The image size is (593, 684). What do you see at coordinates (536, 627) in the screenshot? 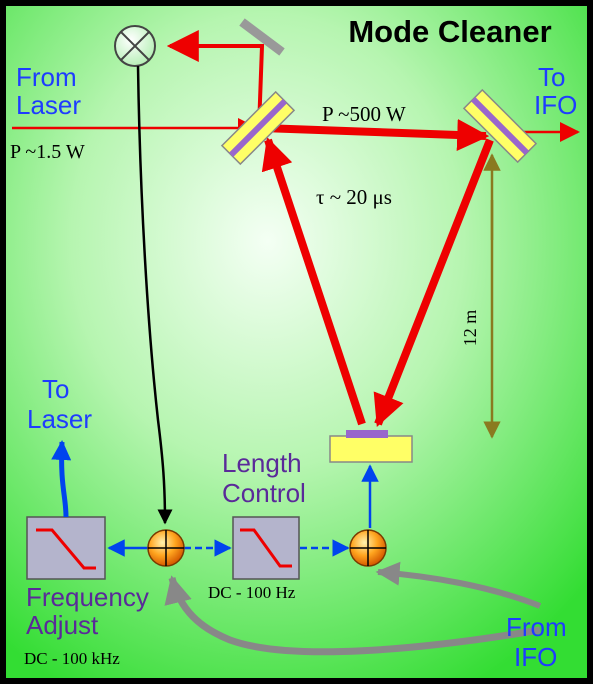
I see `from-ifo-label-line1: From` at bounding box center [536, 627].